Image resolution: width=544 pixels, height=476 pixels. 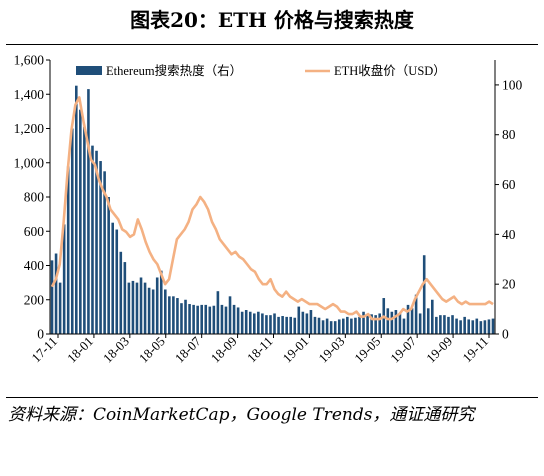 What do you see at coordinates (272, 397) in the screenshot?
I see `bottom-divider` at bounding box center [272, 397].